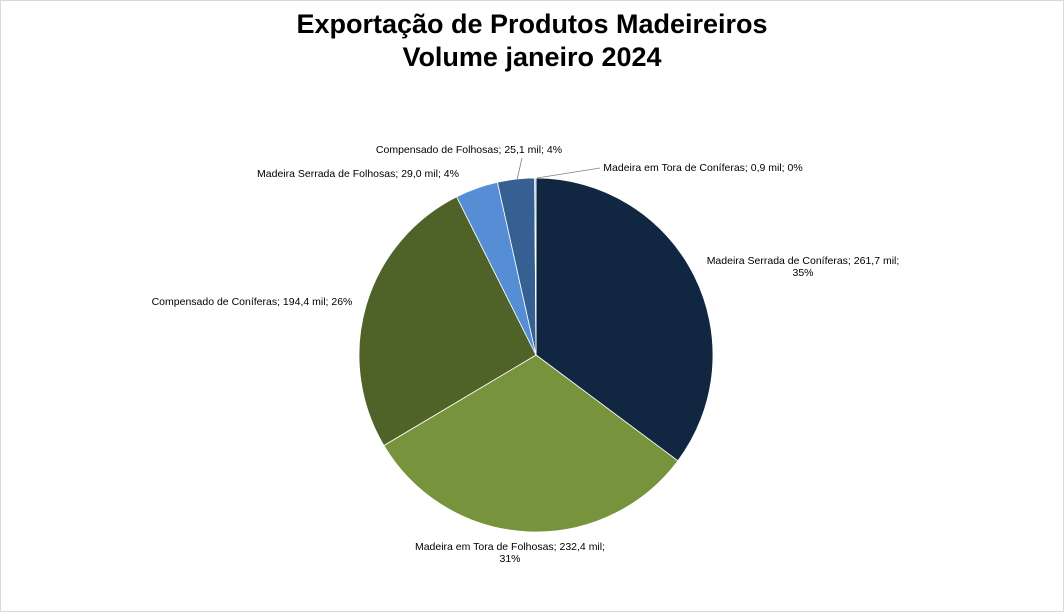  Describe the element at coordinates (469, 150) in the screenshot. I see `slice-label: Compensado de Folhosas; 25,1 mil; 4%` at that location.